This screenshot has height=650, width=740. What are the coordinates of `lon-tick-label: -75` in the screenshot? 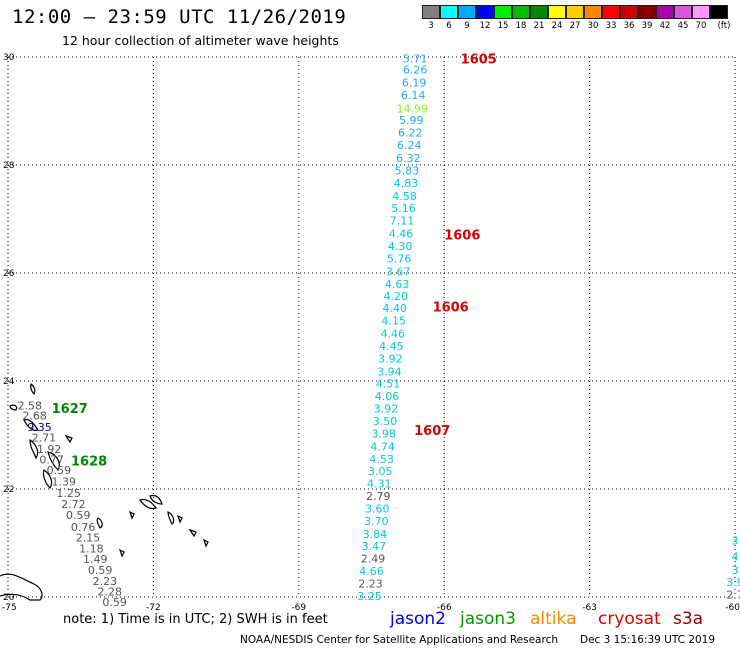 It's located at (9, 608).